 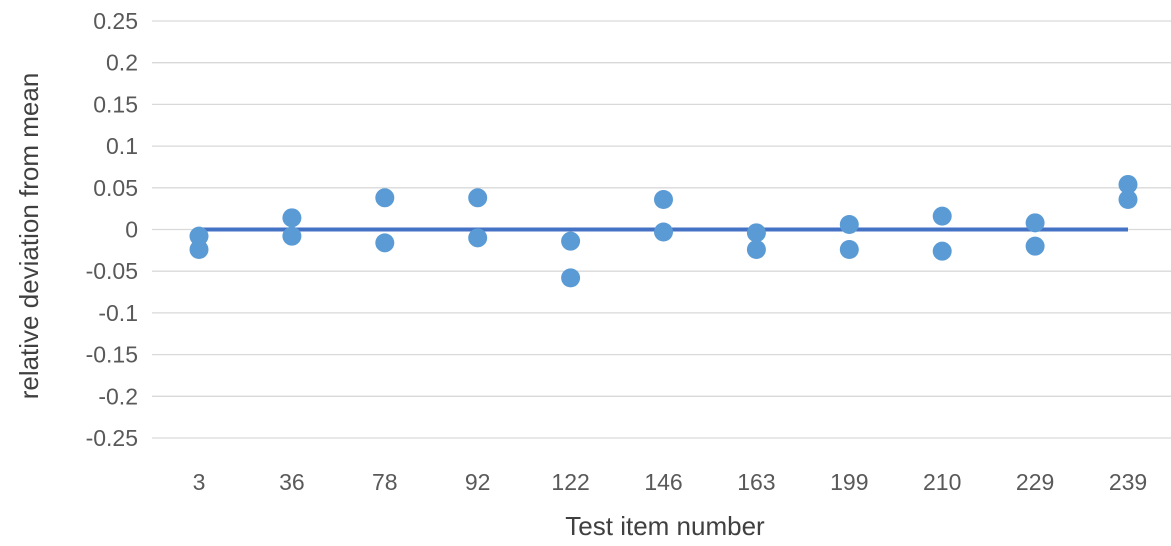 I want to click on x-axis-ticks: 3 36 78 92 122 146 163 199 210 229 239, so click(x=670, y=482).